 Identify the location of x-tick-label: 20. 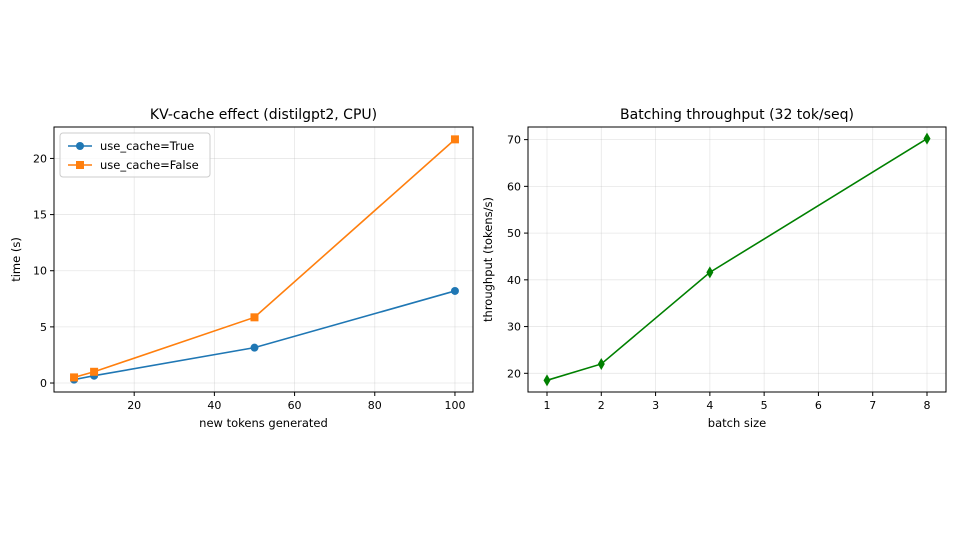
(134, 405).